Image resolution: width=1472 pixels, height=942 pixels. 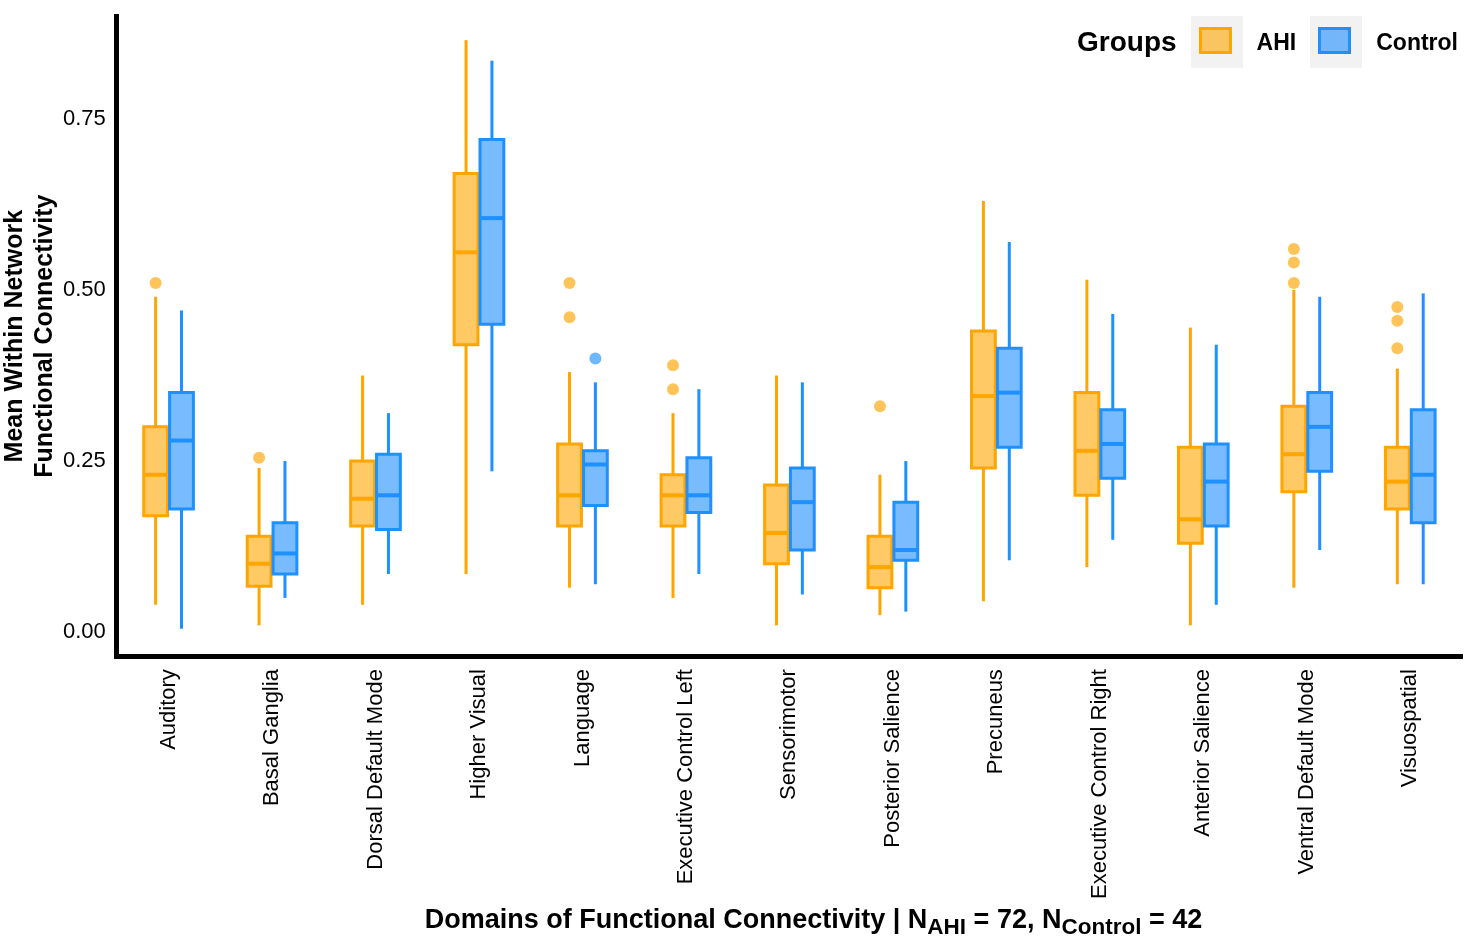 What do you see at coordinates (271, 737) in the screenshot?
I see `x-tick-label: Basal Ganglia` at bounding box center [271, 737].